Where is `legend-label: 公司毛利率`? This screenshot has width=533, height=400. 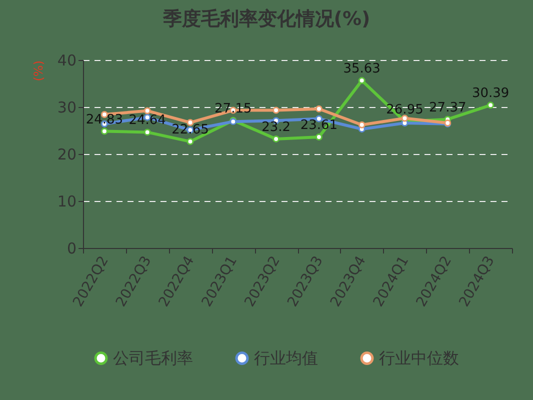
legend-label: 公司毛利率 is located at coordinates (153, 358).